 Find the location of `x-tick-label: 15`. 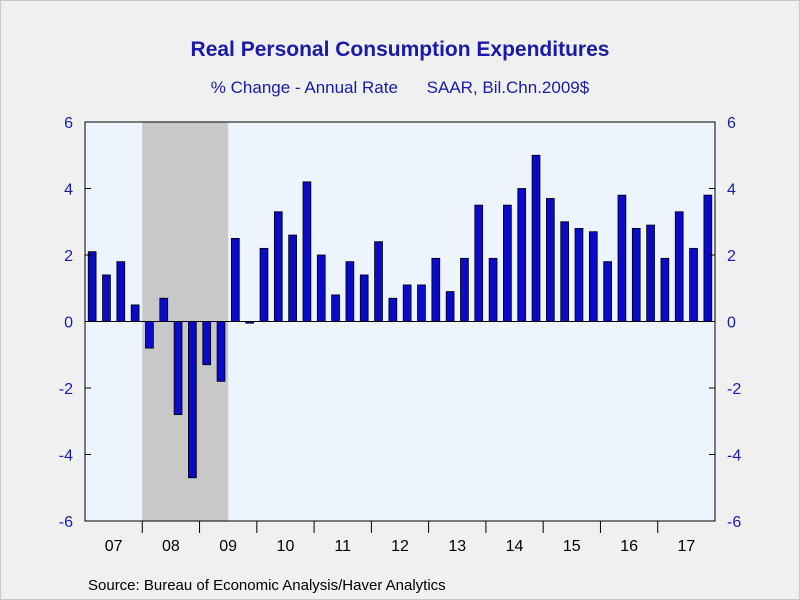

x-tick-label: 15 is located at coordinates (572, 546).